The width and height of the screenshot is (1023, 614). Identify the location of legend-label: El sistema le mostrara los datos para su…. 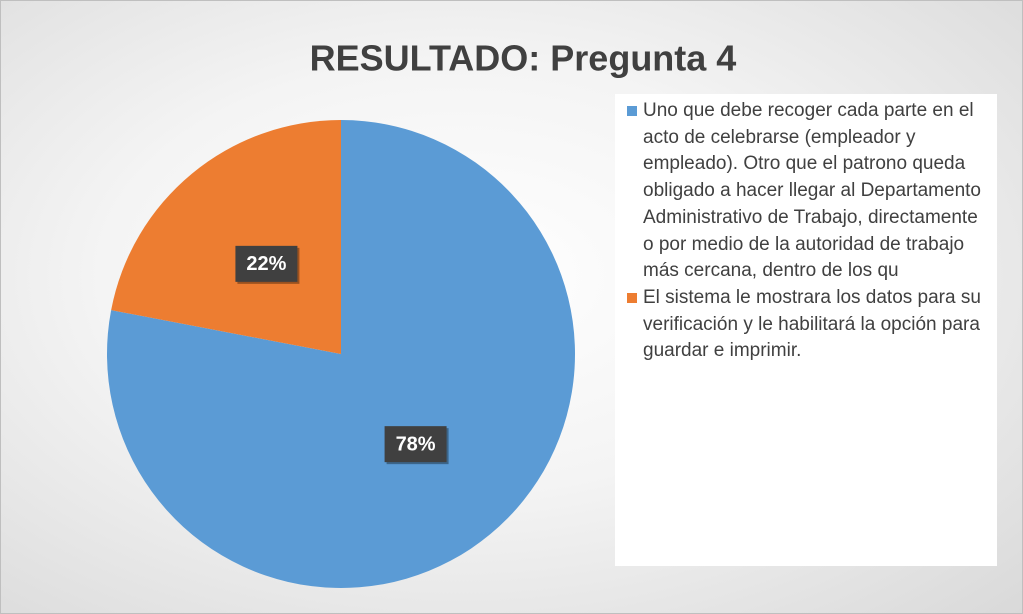
(812, 324).